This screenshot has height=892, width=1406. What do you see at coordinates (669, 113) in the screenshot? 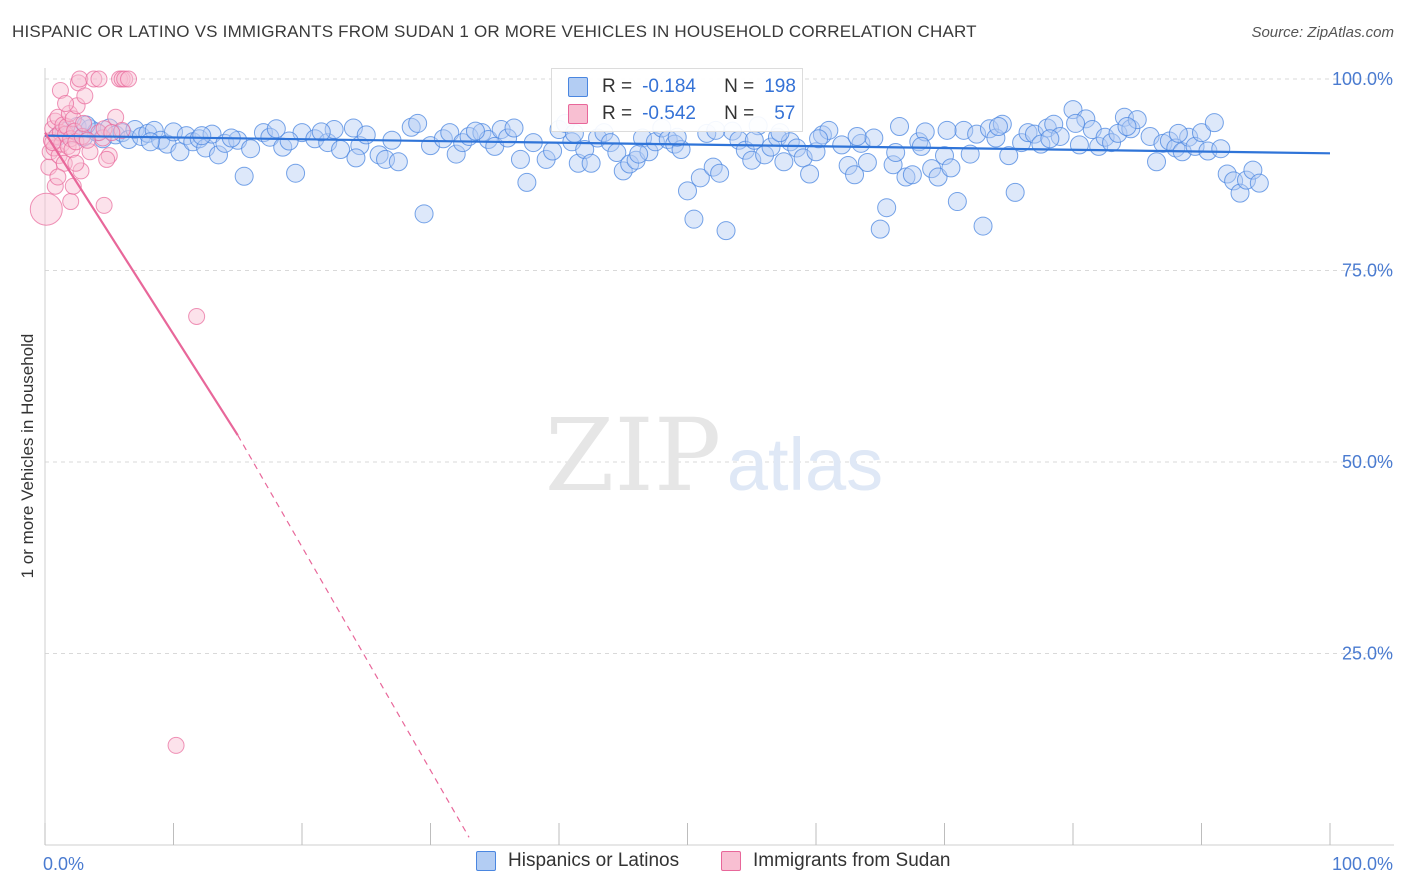
I see `legend-r-value-2: -0.542` at bounding box center [669, 113].